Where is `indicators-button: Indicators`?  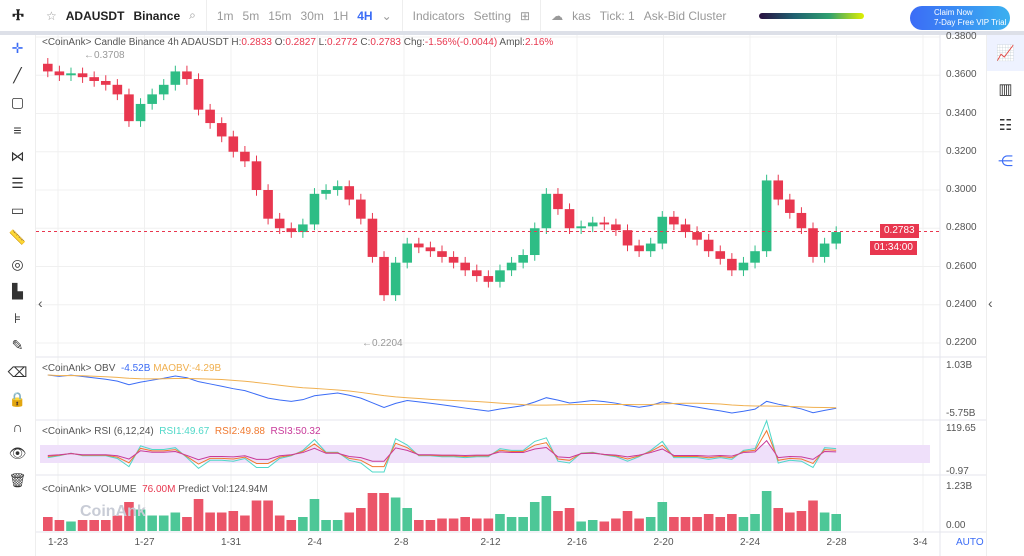 indicators-button: Indicators is located at coordinates (438, 15).